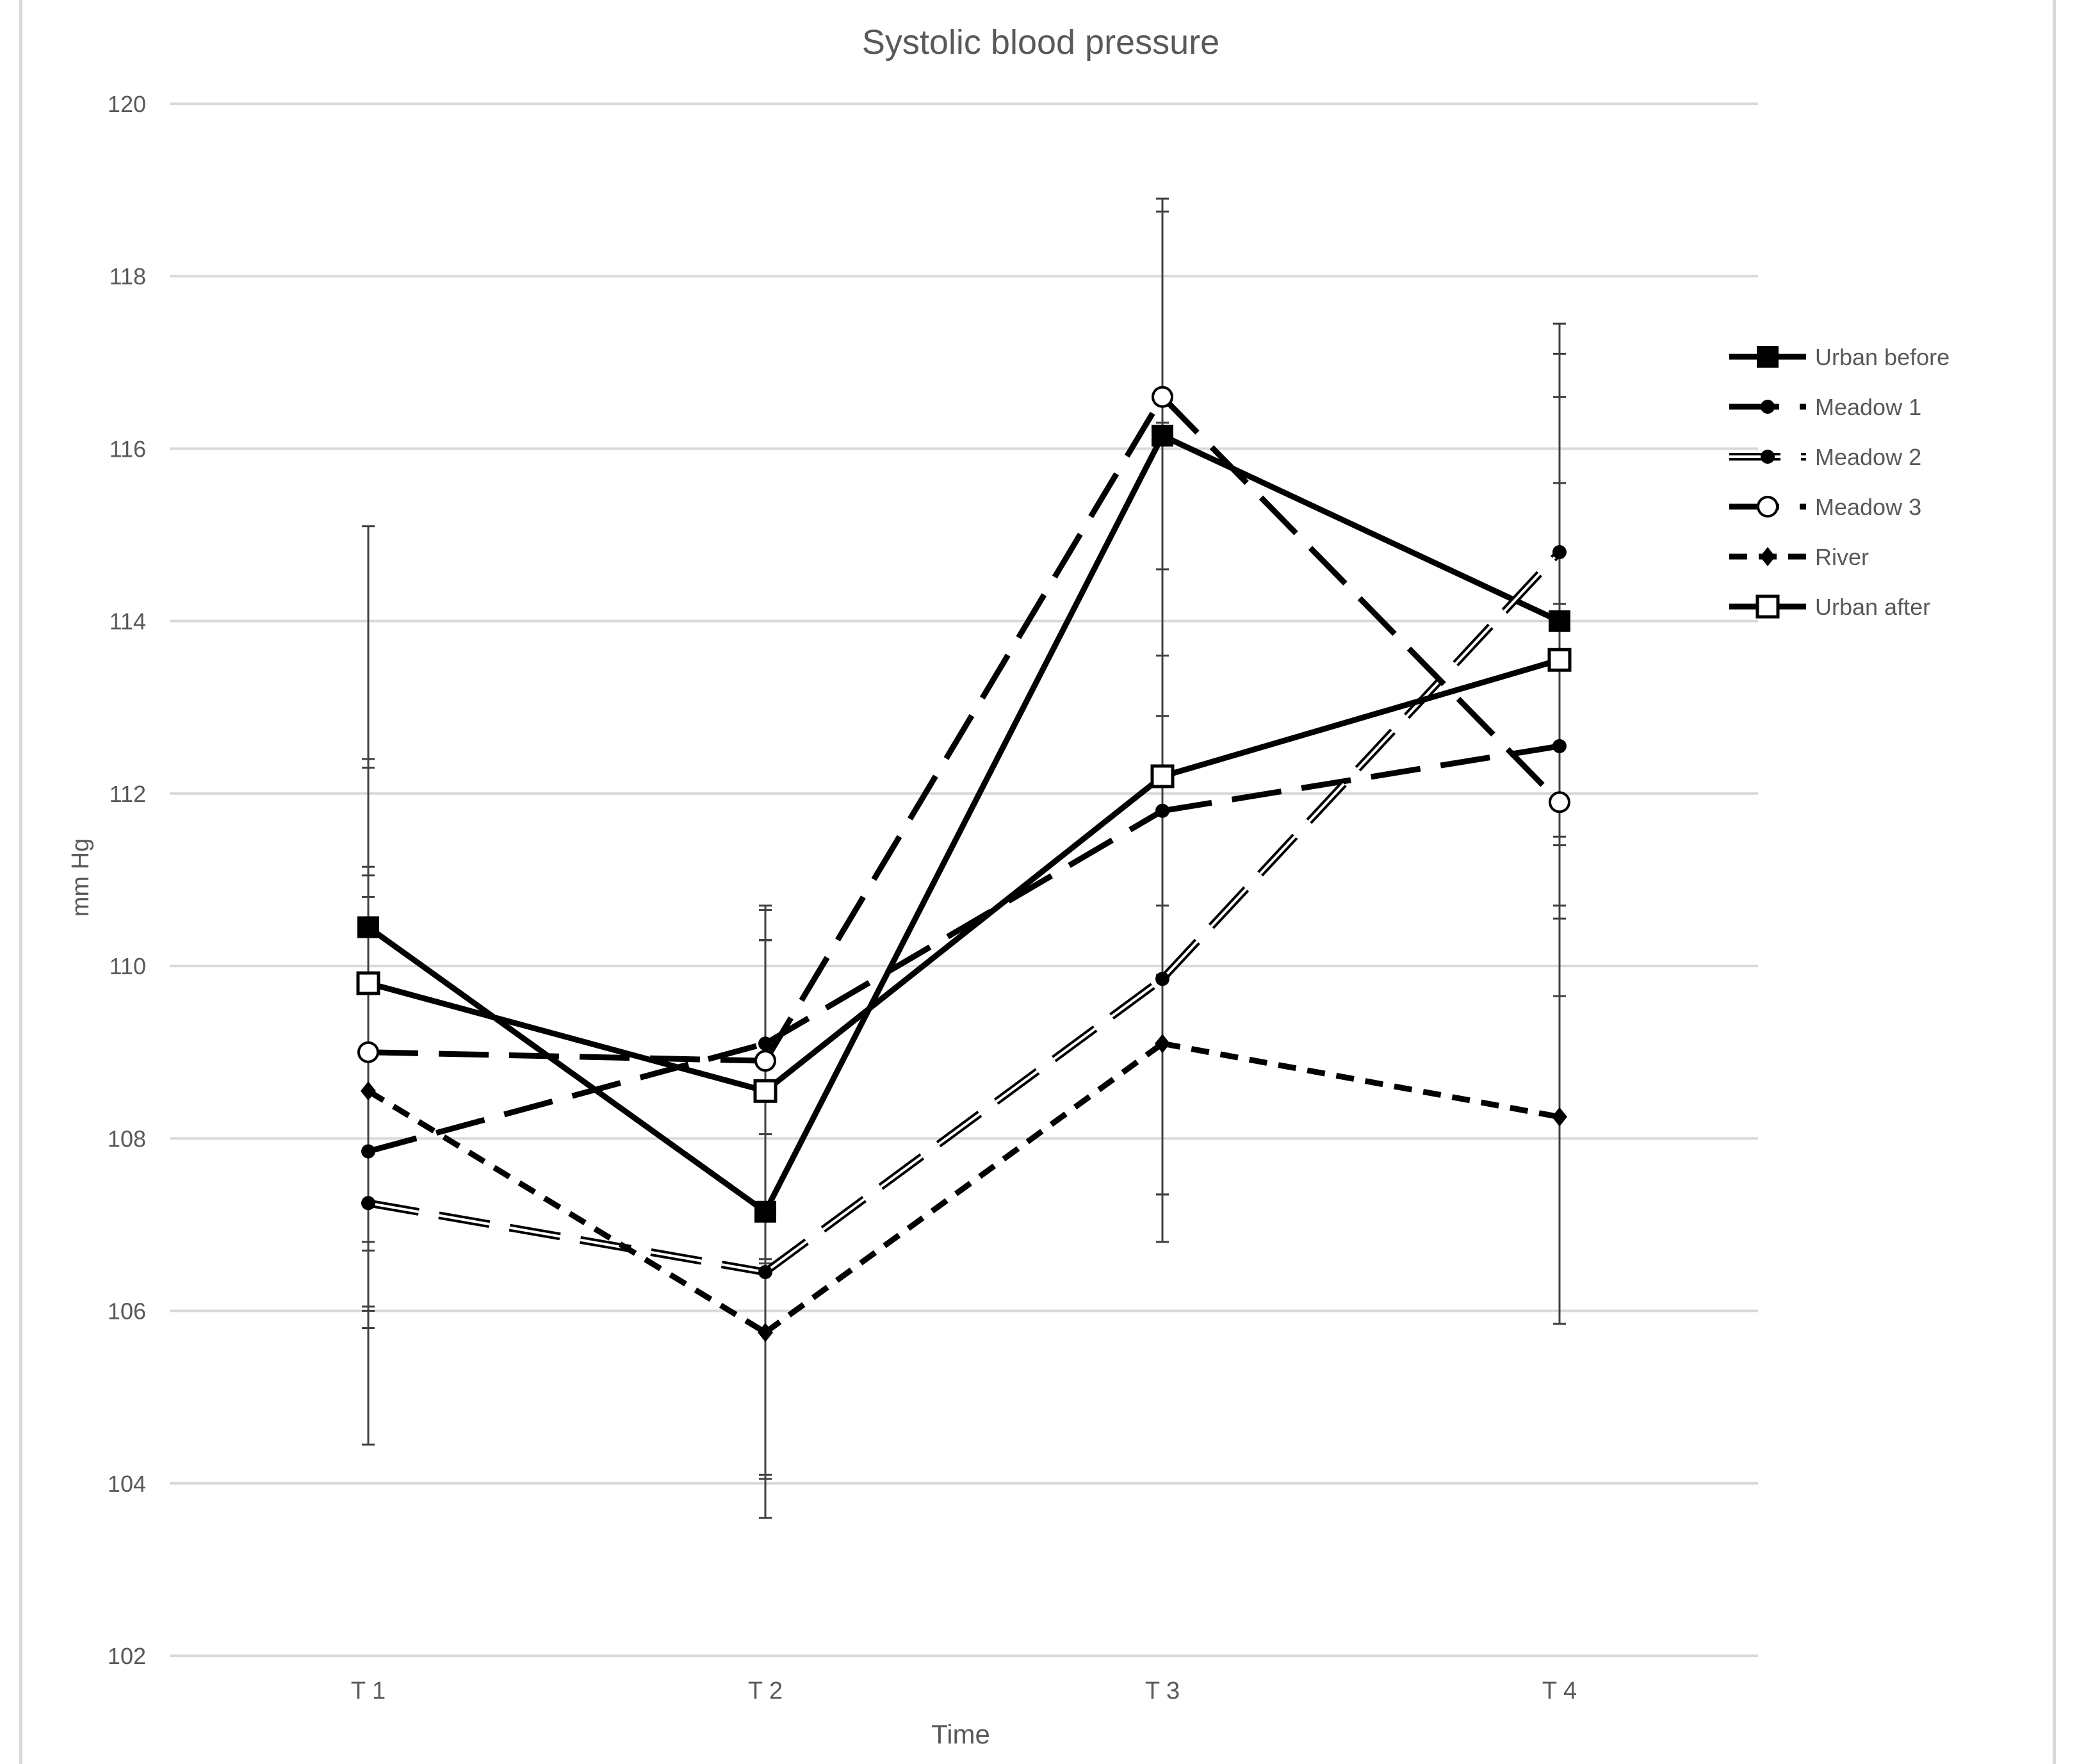 The image size is (2077, 1764). Describe the element at coordinates (1767, 556) in the screenshot. I see `legend-marker-river` at that location.